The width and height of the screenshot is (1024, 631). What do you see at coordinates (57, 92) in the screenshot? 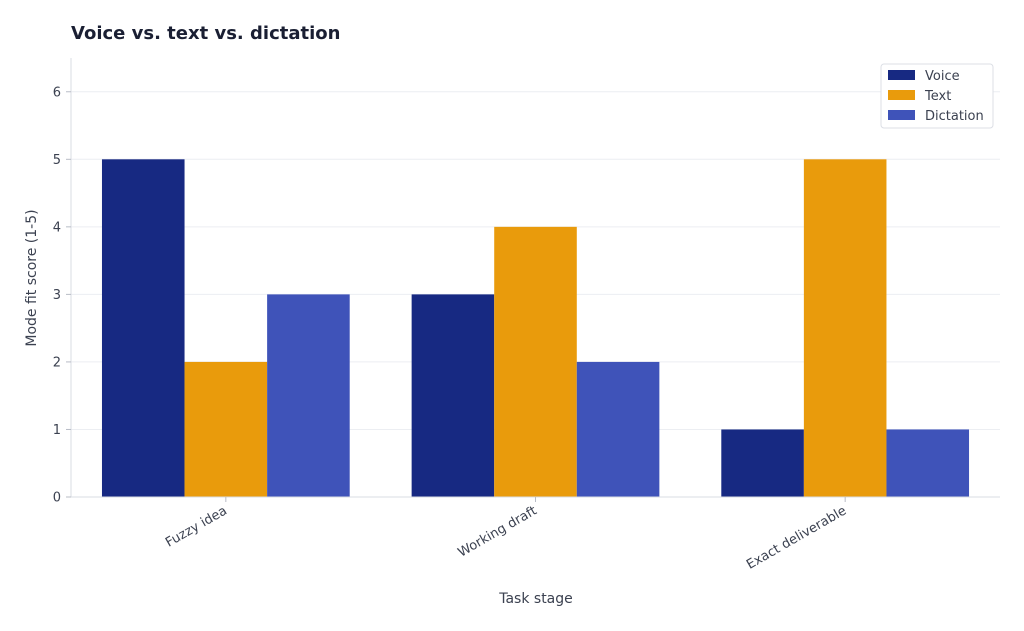
I see `y-tick-label: 6` at bounding box center [57, 92].